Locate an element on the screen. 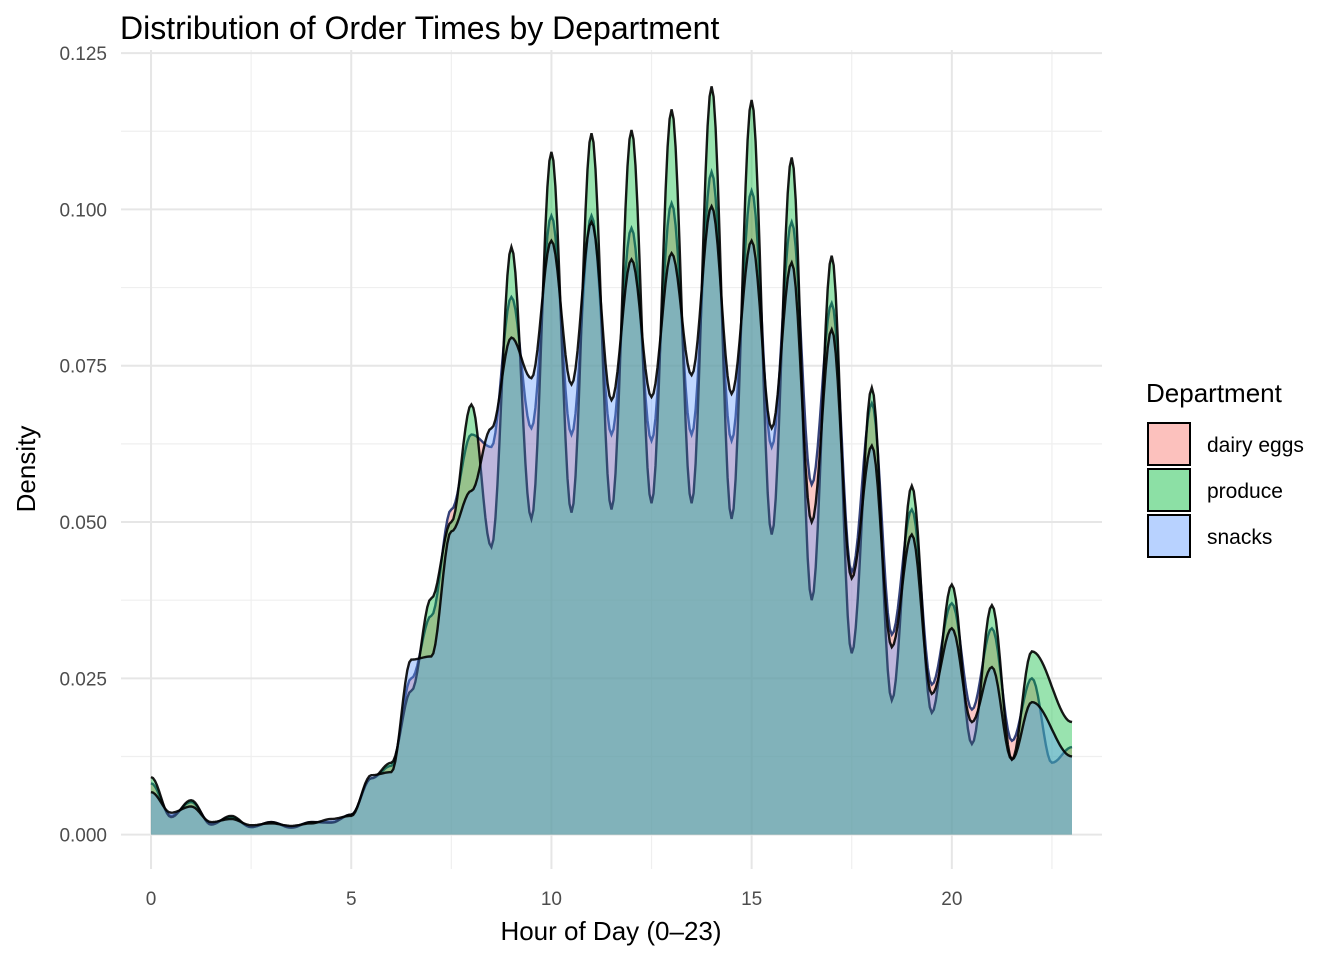  legend-key-produce is located at coordinates (1169, 490).